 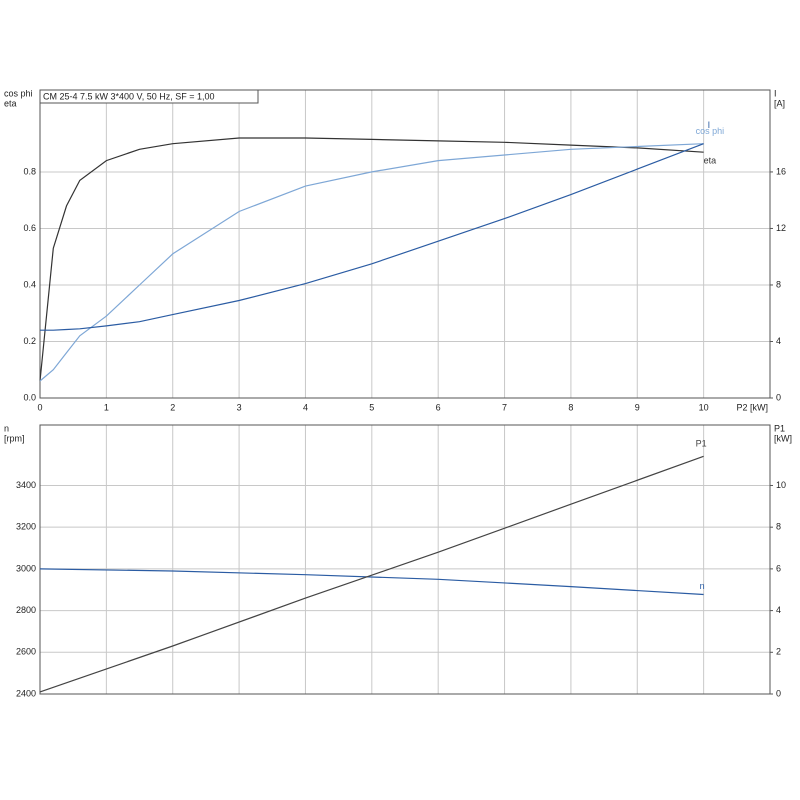 I want to click on y-tick-label: 2600, so click(x=26, y=652).